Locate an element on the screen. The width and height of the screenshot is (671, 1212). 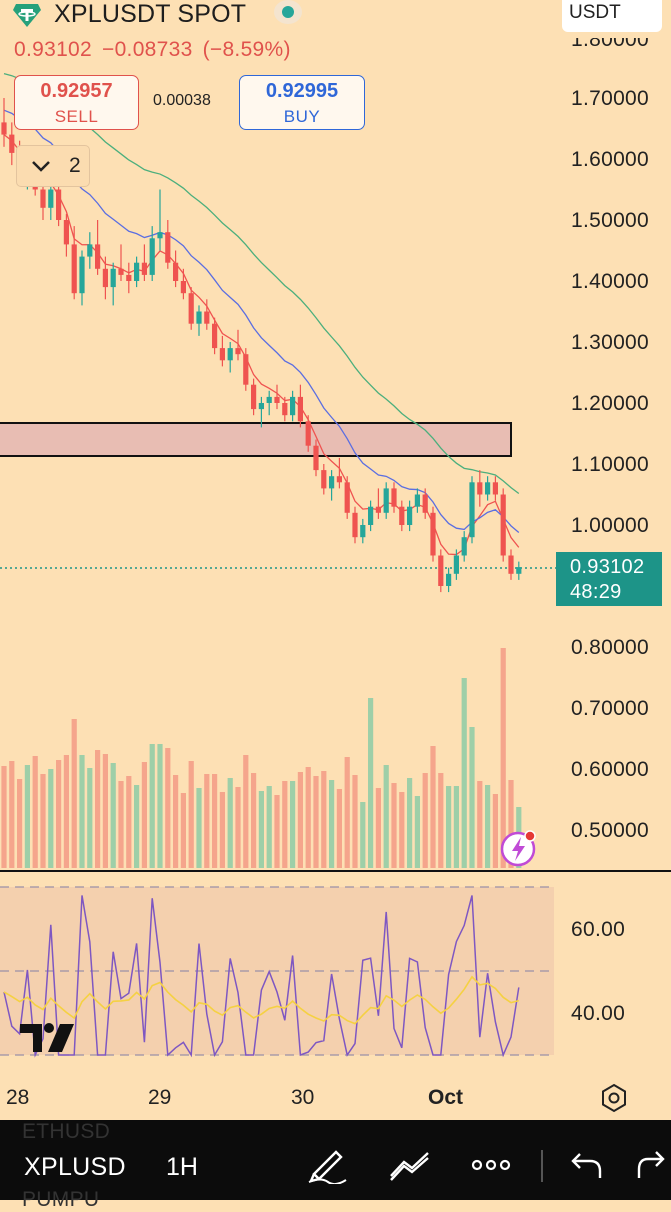
rsi-line is located at coordinates (261, 976).